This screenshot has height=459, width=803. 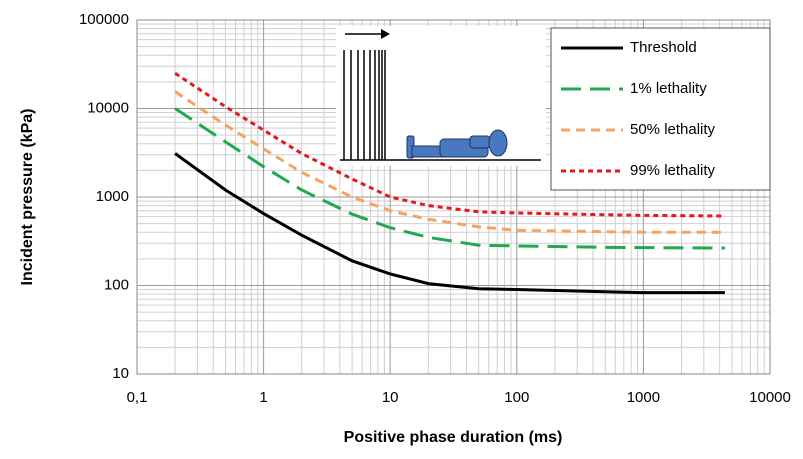 I want to click on x-tick-label: 100, so click(x=516, y=397).